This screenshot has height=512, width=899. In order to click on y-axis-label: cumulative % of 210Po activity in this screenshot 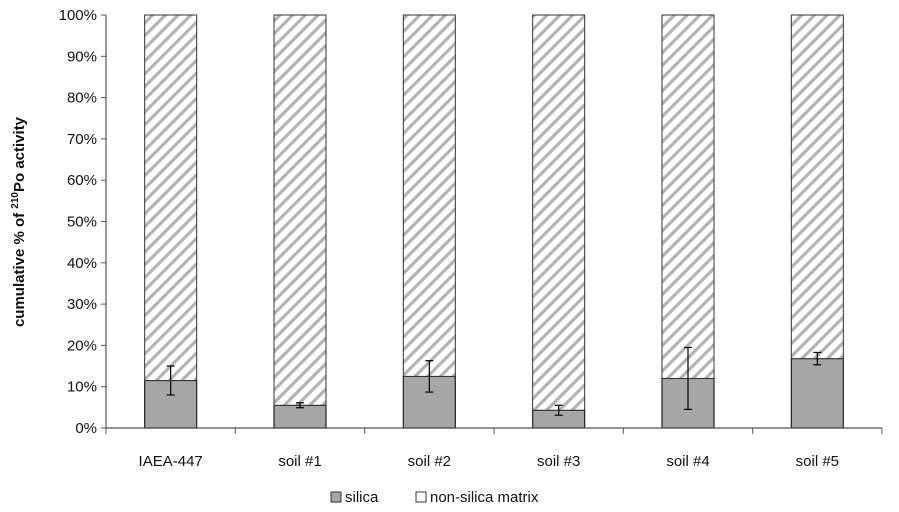, I will do `click(19, 221)`.